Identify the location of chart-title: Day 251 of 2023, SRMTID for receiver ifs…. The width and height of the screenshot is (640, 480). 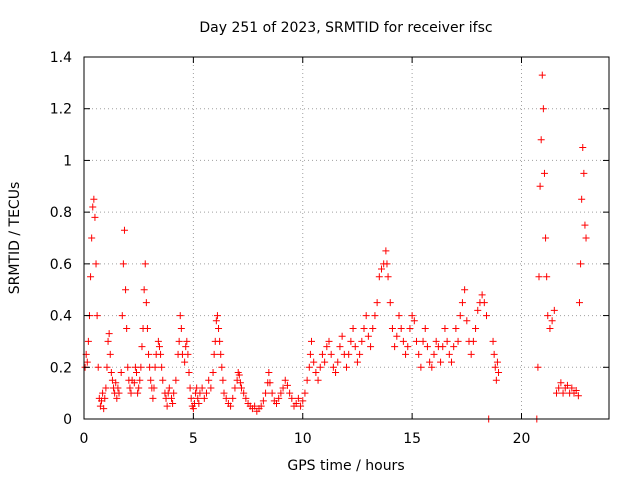
(345, 28).